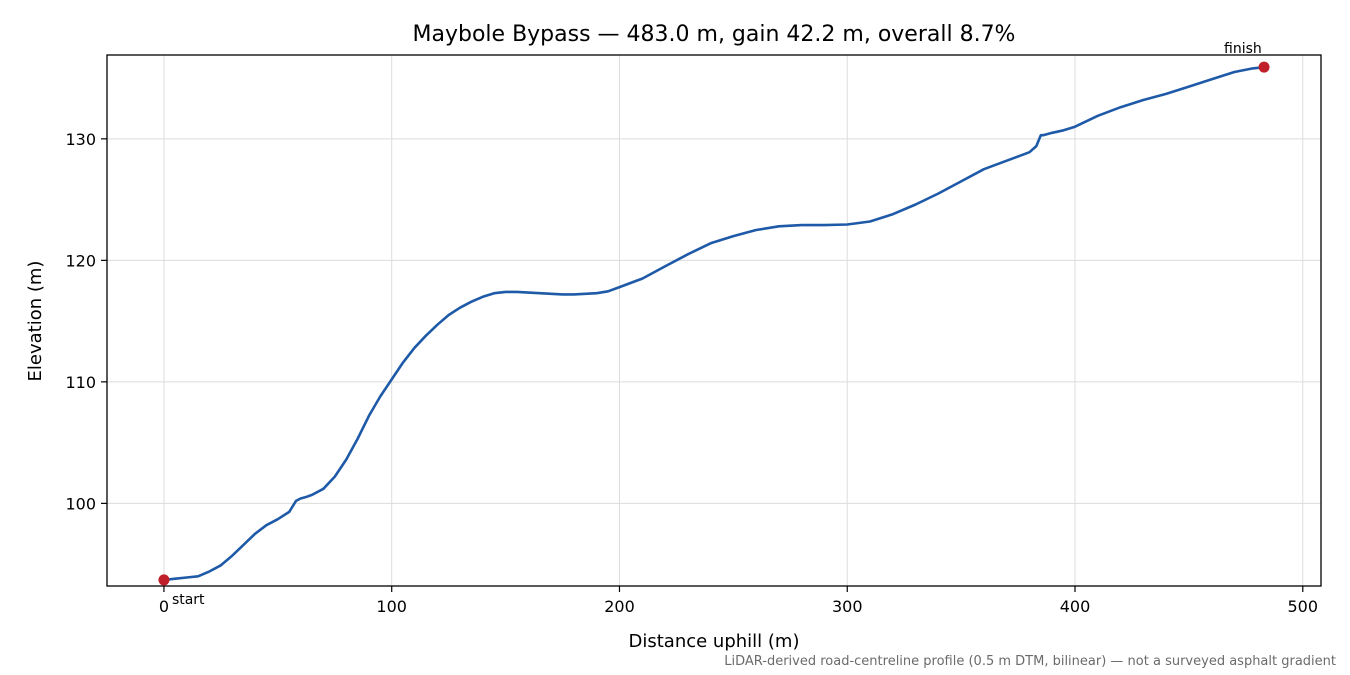  Describe the element at coordinates (847, 606) in the screenshot. I see `x-tick-label: 300` at that location.